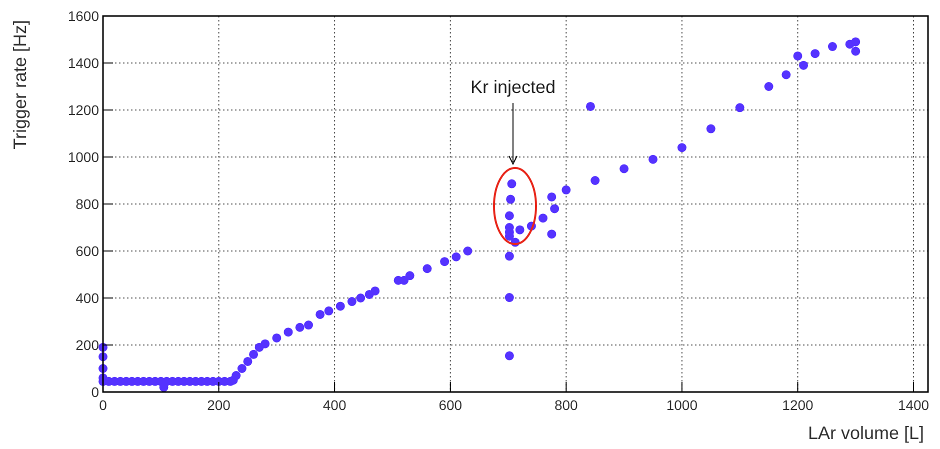  What do you see at coordinates (513, 87) in the screenshot?
I see `annotation: Kr injected` at bounding box center [513, 87].